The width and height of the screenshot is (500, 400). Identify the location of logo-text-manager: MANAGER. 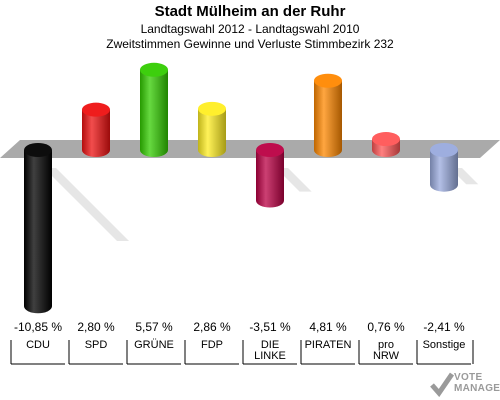
(477, 388).